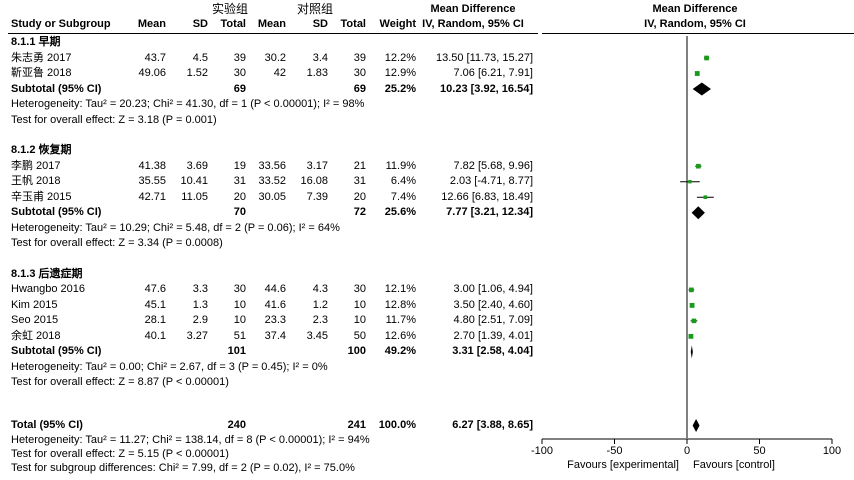 The image size is (854, 480). What do you see at coordinates (275, 335) in the screenshot?
I see `study-c-mean: 37.4` at bounding box center [275, 335].